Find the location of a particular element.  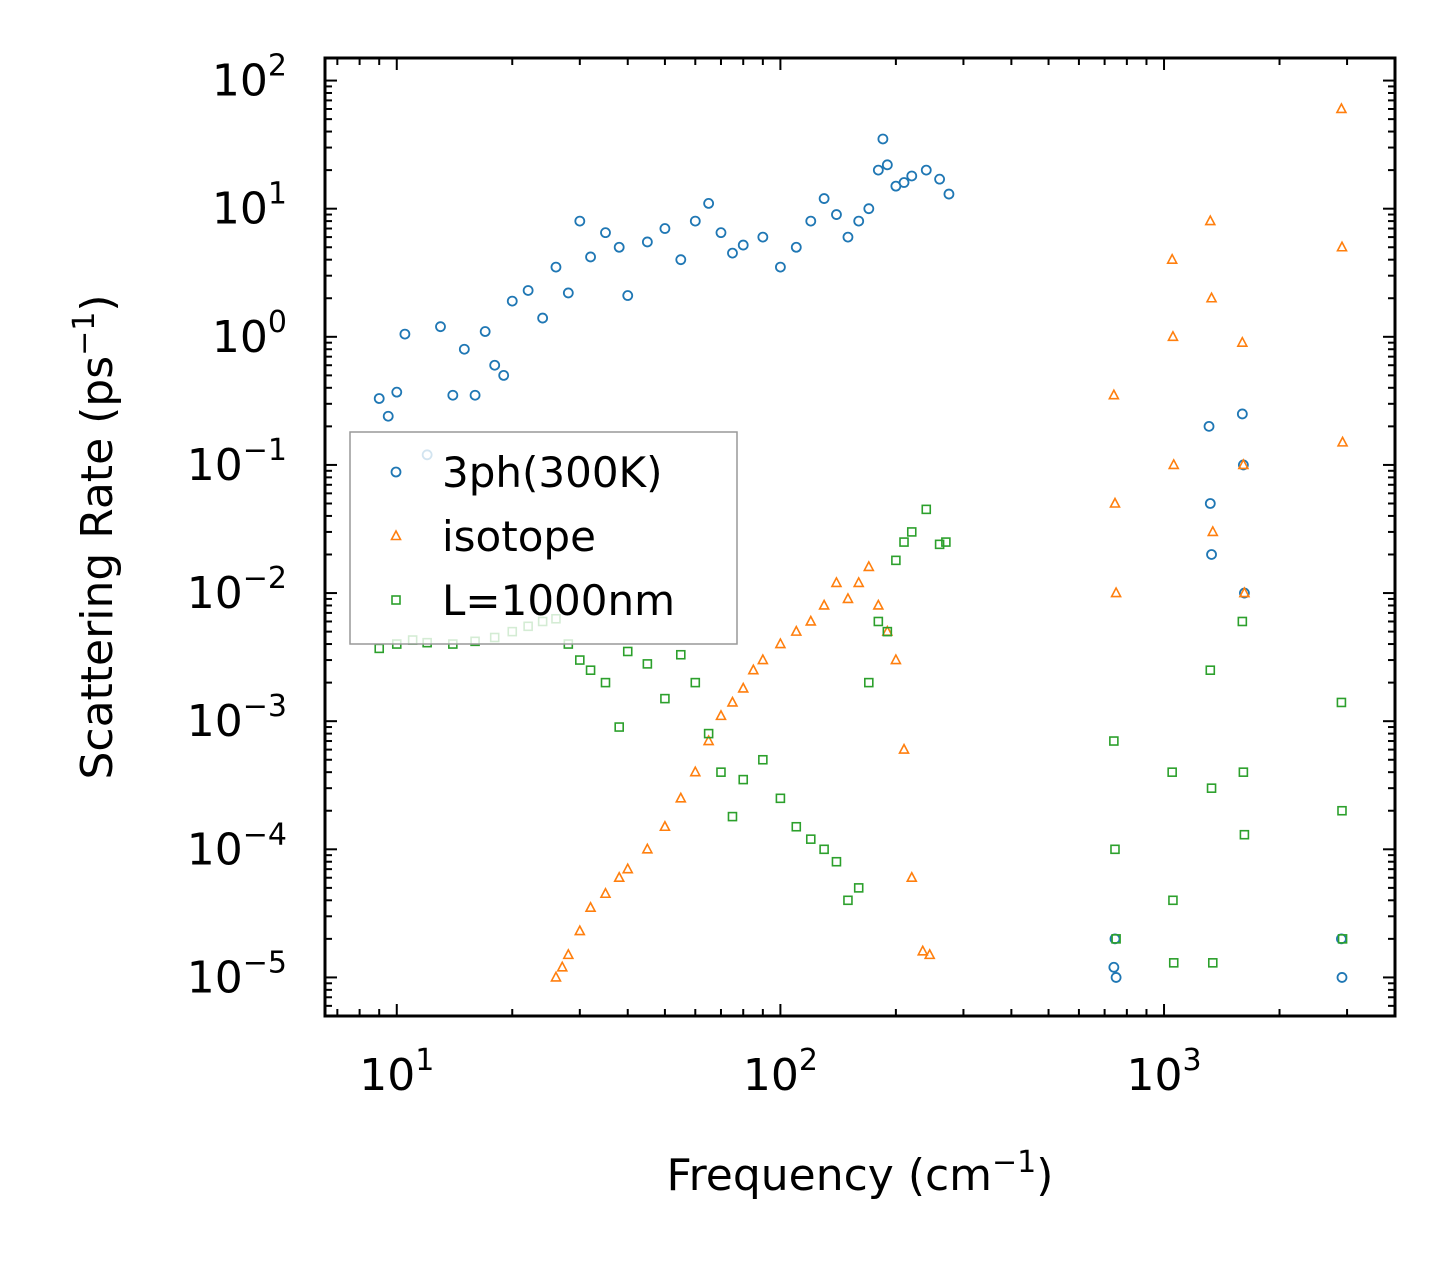

legend-box is located at coordinates (543, 538).